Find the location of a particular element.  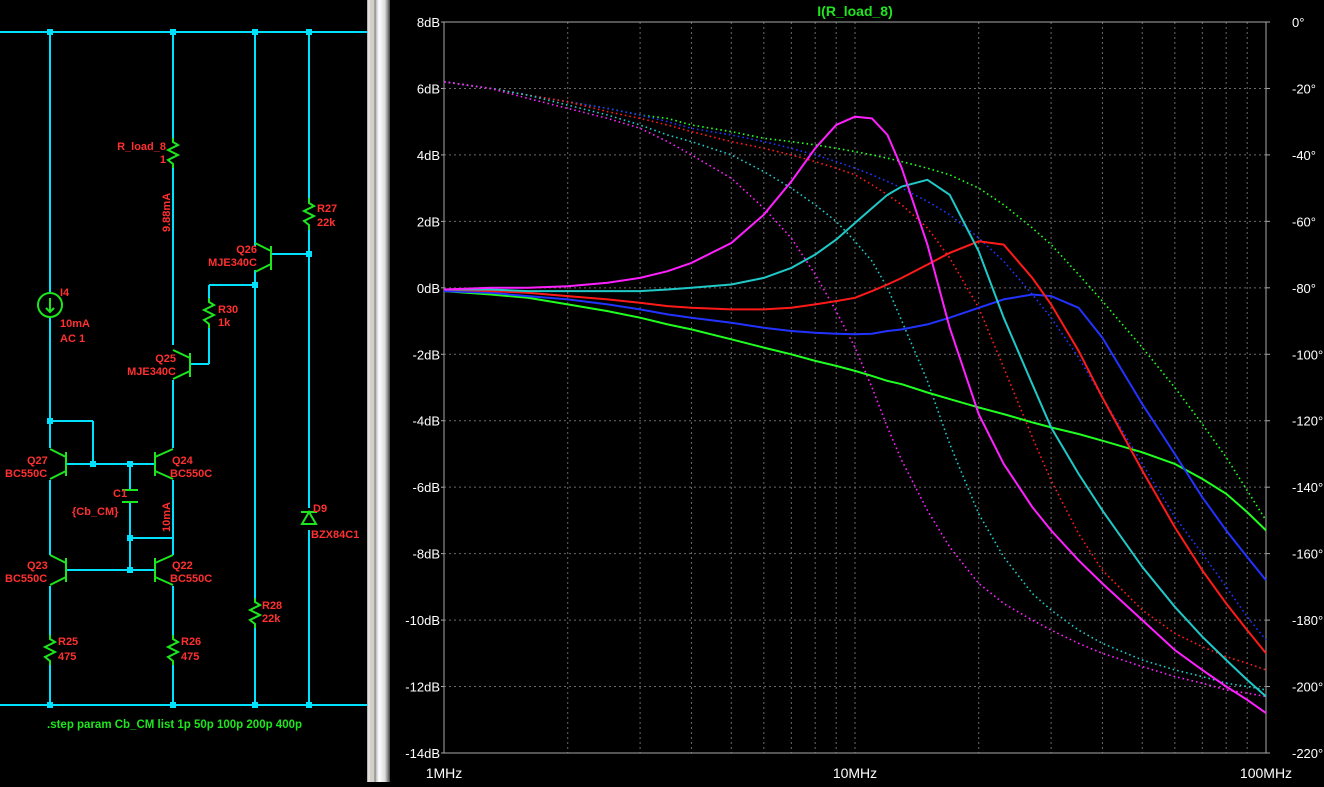

y-right-tick-label: -200° is located at coordinates (1307, 687).